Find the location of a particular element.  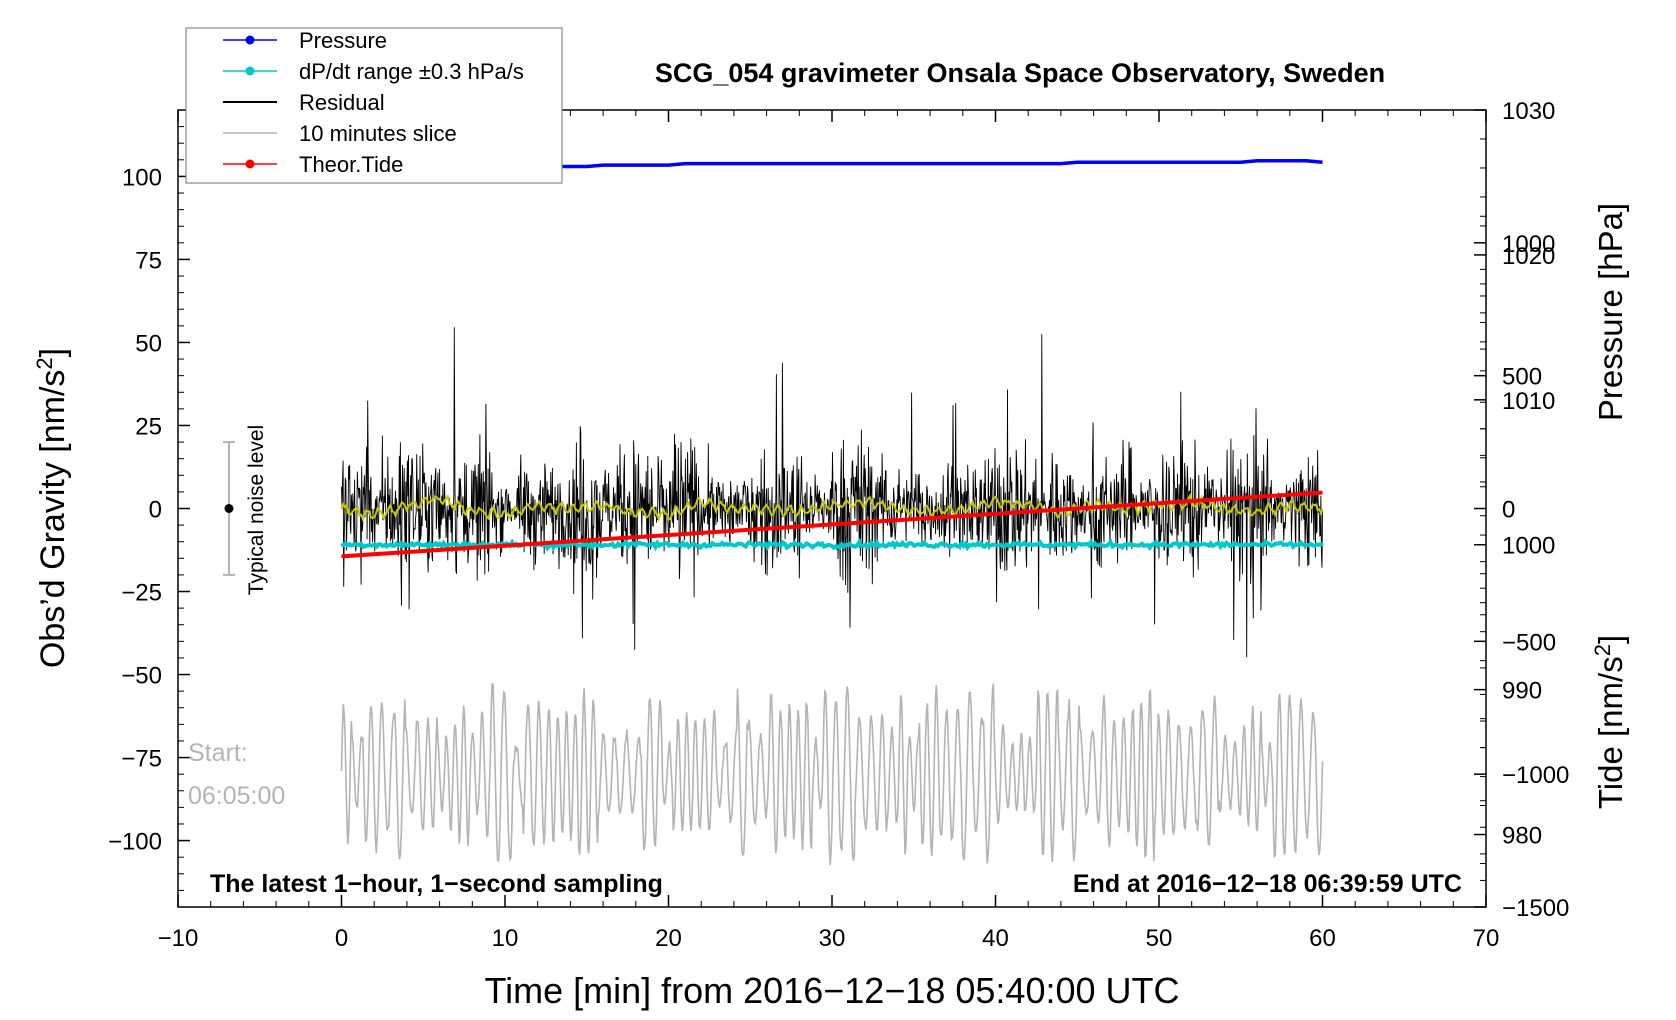

y-axis-tide-label: Tide [nm/s2] is located at coordinates (1609, 722).